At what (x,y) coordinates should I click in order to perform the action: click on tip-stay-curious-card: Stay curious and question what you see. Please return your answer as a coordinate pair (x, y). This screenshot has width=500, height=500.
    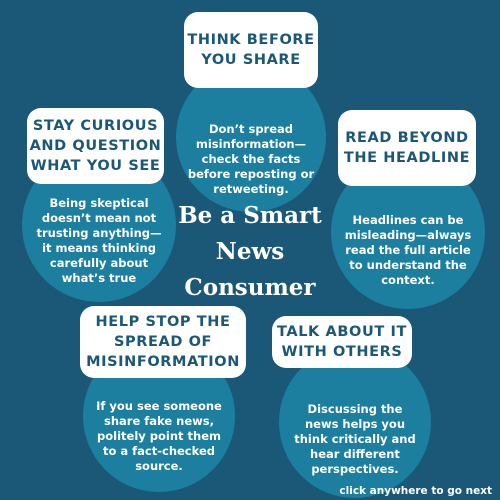
    Looking at the image, I should click on (95, 146).